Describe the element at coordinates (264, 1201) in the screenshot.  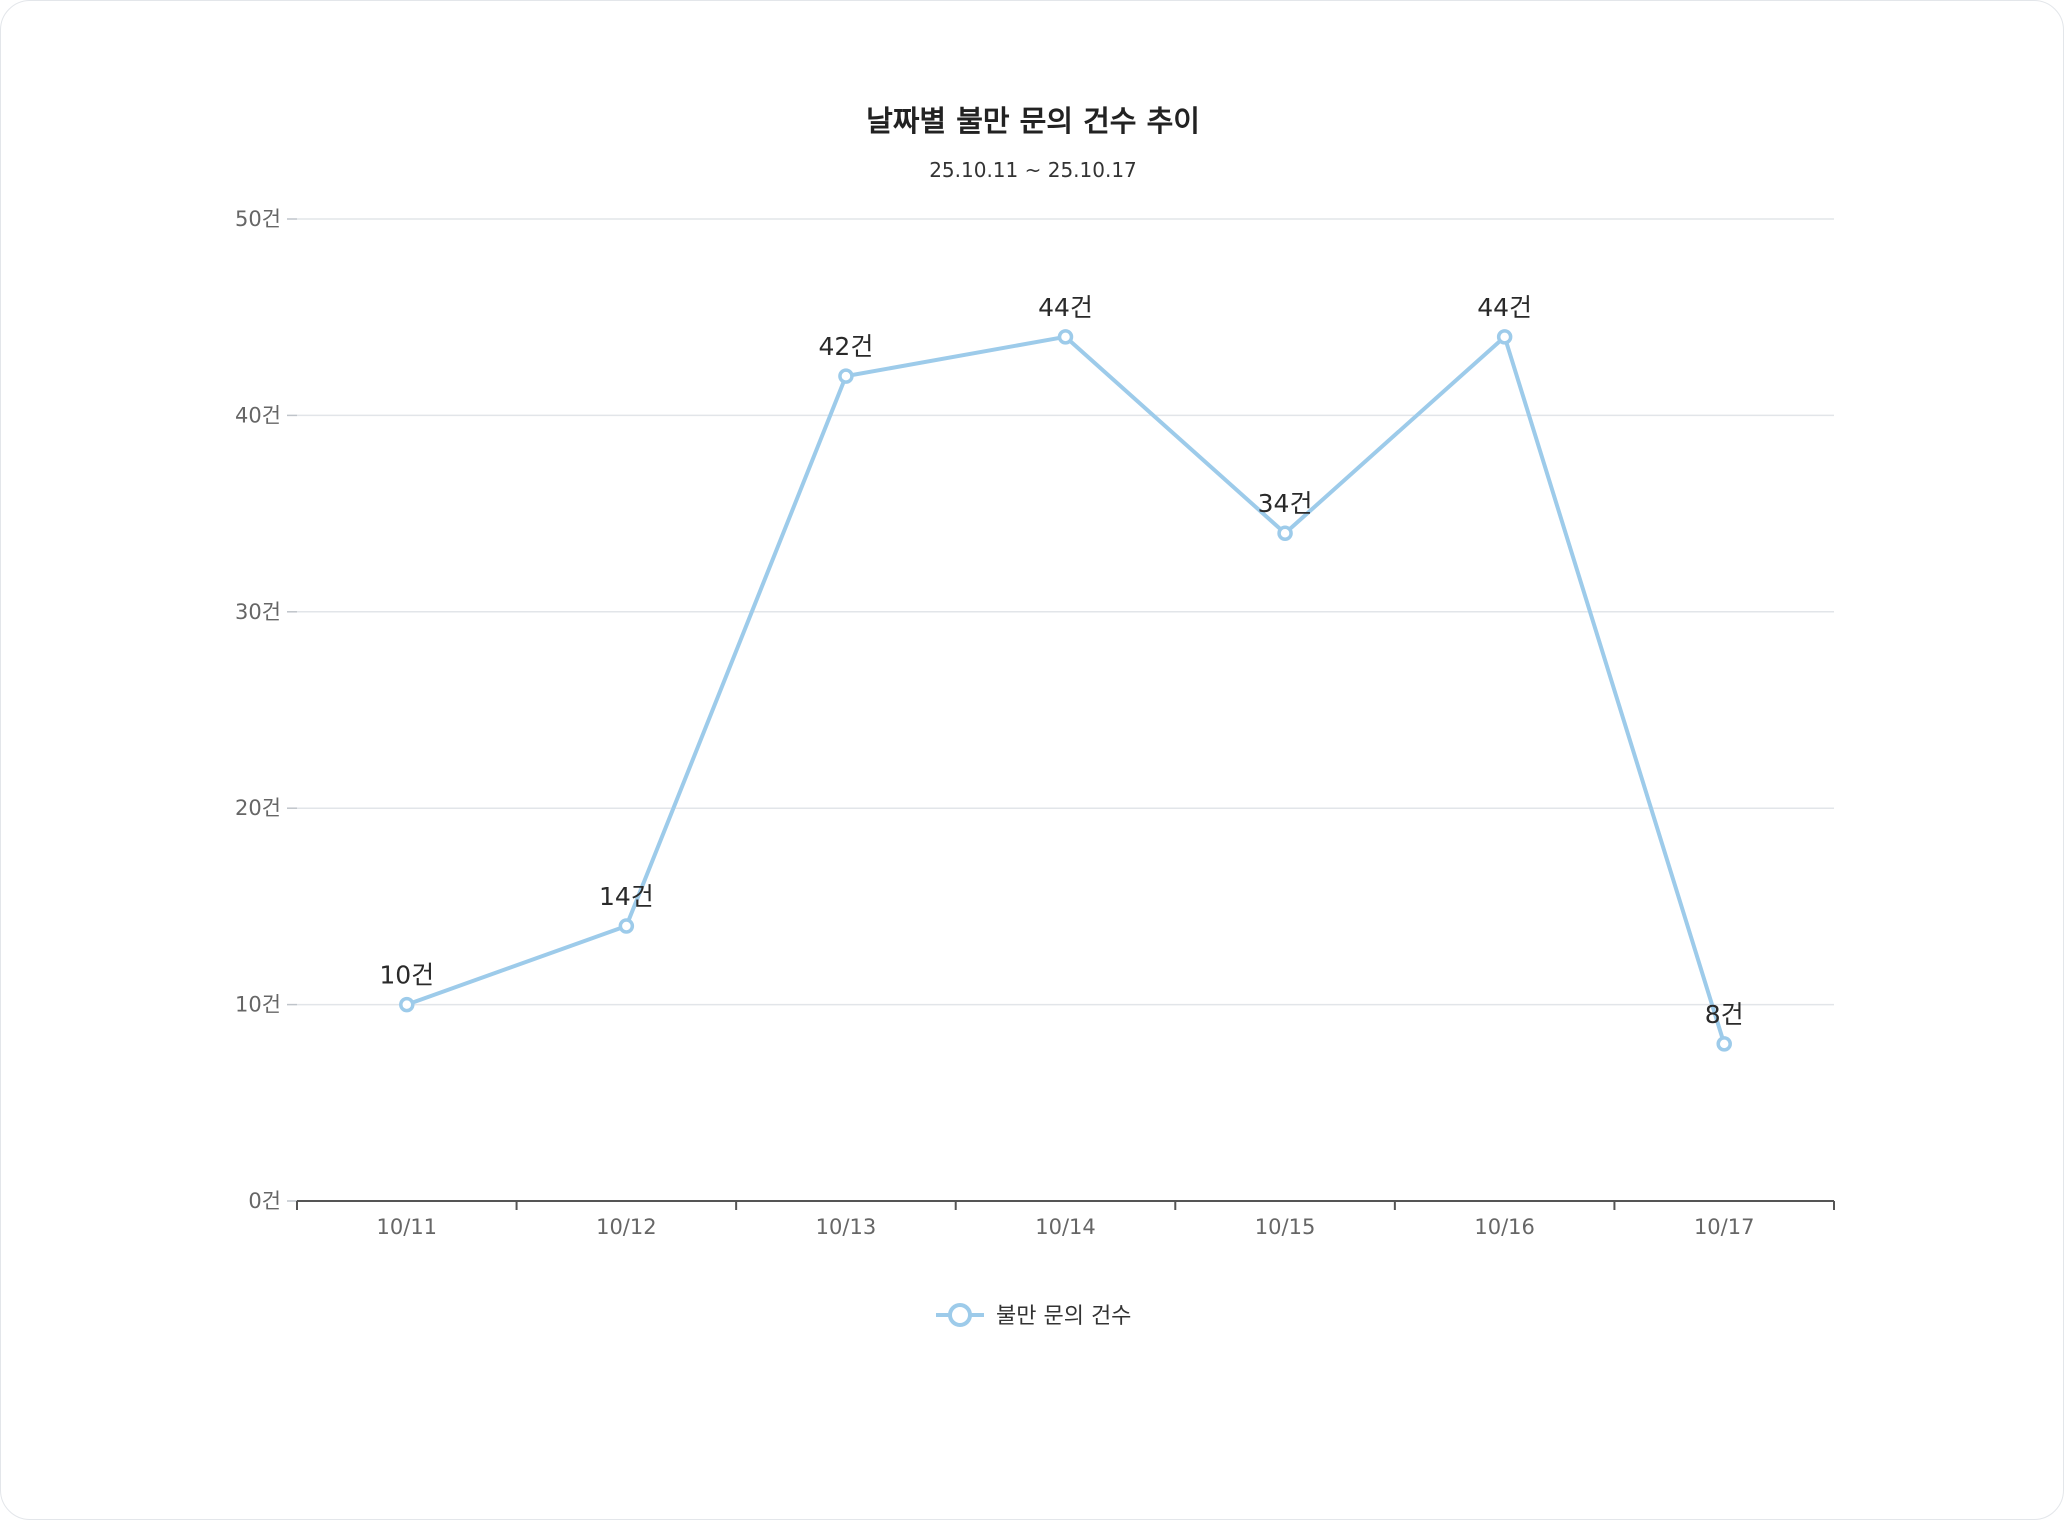
I see `y-tick-label: 0건` at that location.